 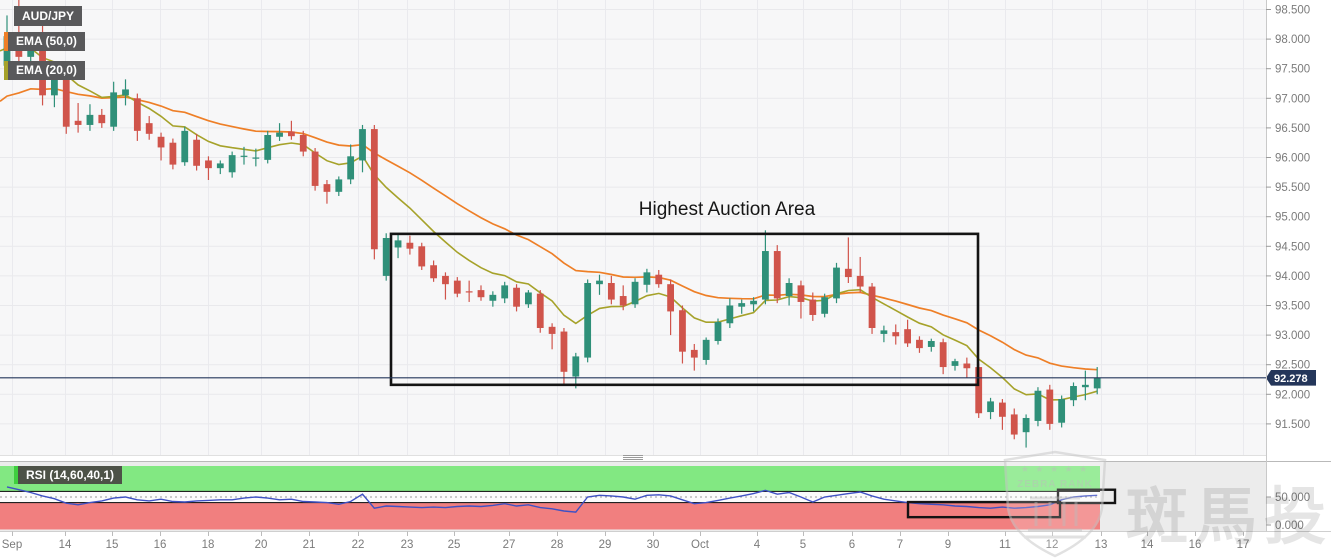 What do you see at coordinates (1292, 395) in the screenshot?
I see `price-tick-label: 92.000` at bounding box center [1292, 395].